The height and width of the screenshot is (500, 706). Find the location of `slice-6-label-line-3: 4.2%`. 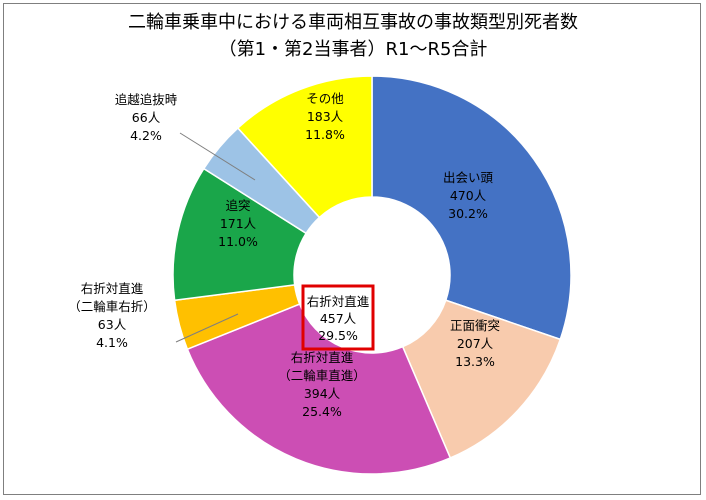

slice-6-label-line-3: 4.2% is located at coordinates (146, 135).